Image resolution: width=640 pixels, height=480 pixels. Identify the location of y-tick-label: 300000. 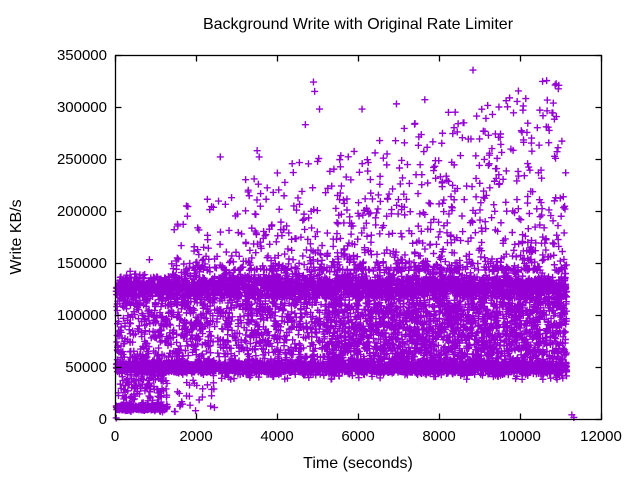
(81, 107).